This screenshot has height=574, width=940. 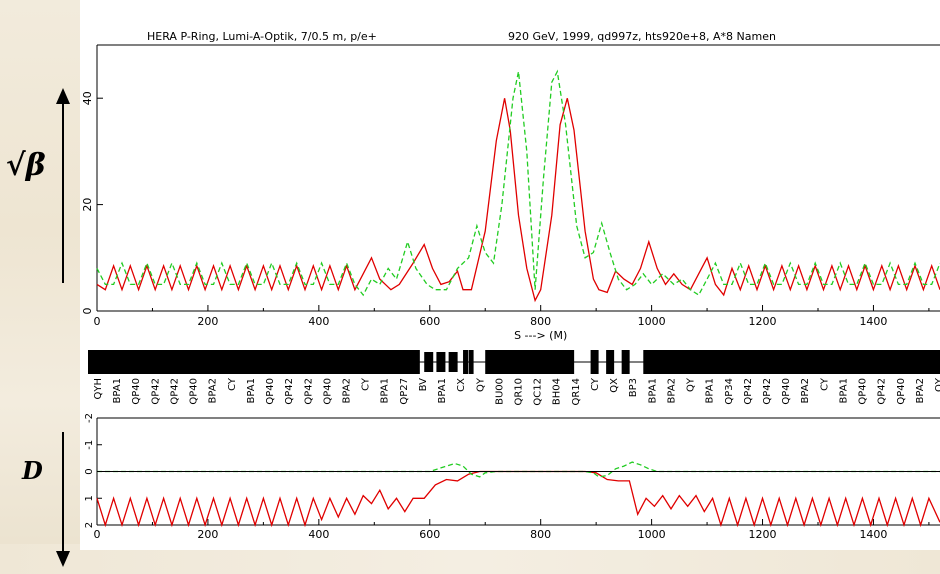 I want to click on disp-x-tick-label: 400, so click(x=318, y=534).